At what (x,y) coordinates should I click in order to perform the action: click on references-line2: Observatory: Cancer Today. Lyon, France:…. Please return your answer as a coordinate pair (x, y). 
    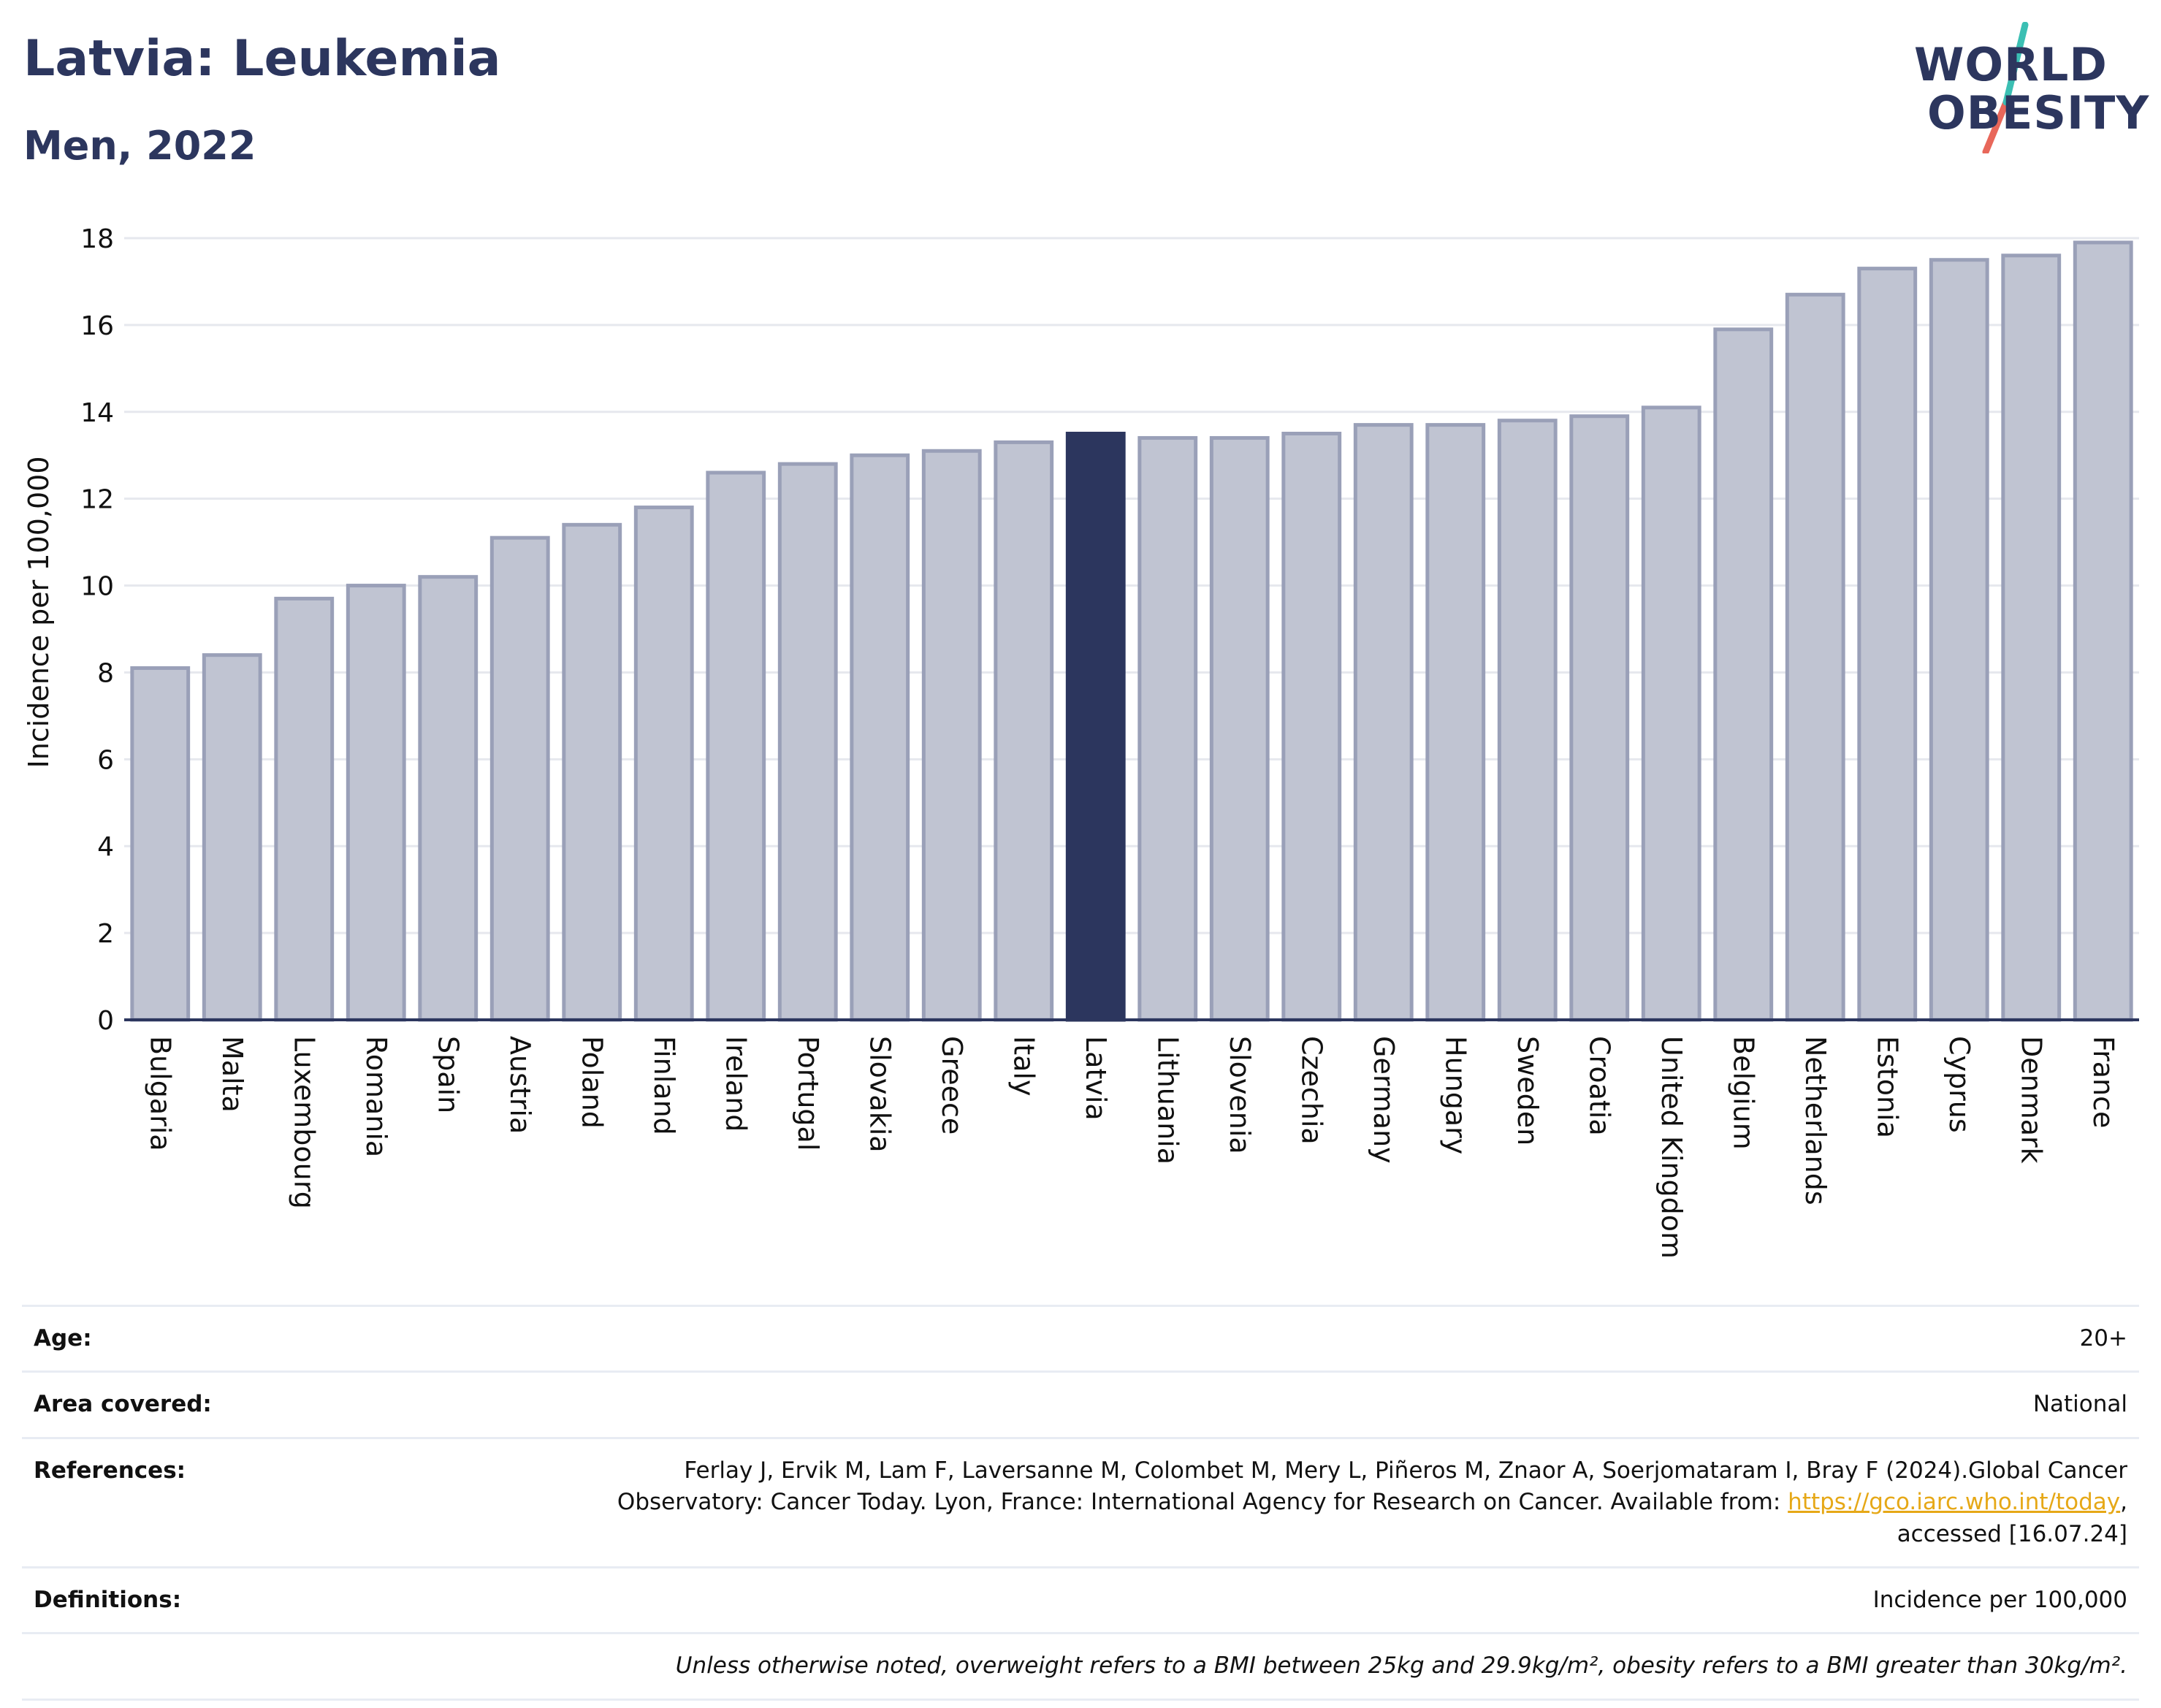
    Looking at the image, I should click on (1202, 1502).